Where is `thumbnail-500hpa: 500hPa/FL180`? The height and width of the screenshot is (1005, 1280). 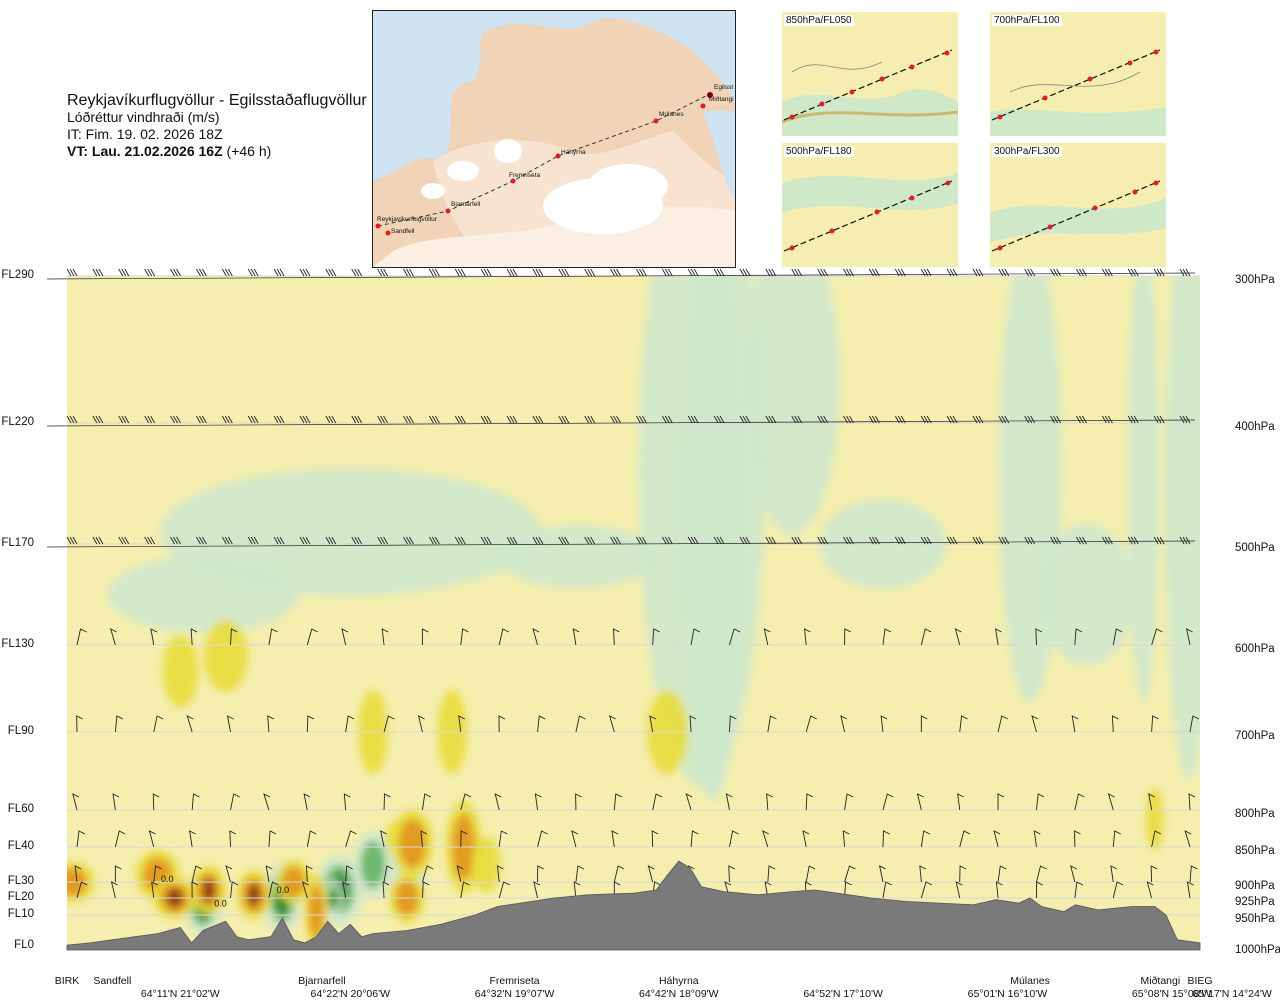 thumbnail-500hpa: 500hPa/FL180 is located at coordinates (870, 205).